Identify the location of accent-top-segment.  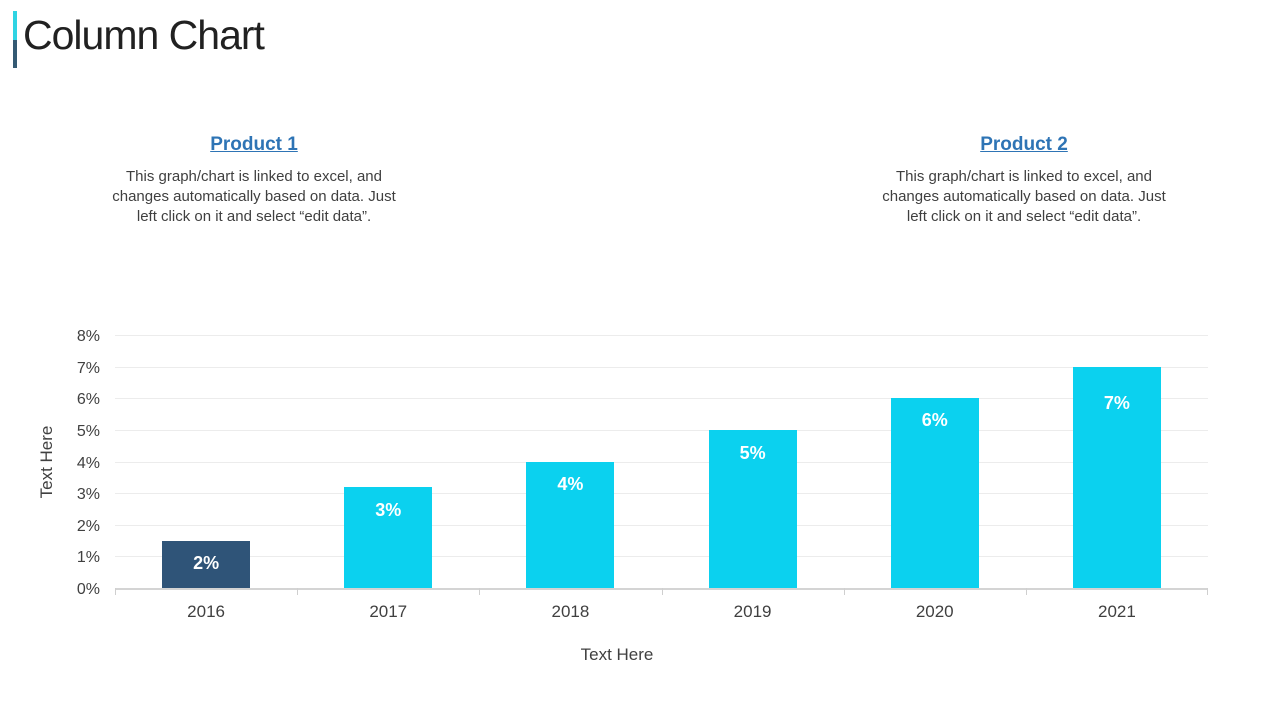
(15, 25).